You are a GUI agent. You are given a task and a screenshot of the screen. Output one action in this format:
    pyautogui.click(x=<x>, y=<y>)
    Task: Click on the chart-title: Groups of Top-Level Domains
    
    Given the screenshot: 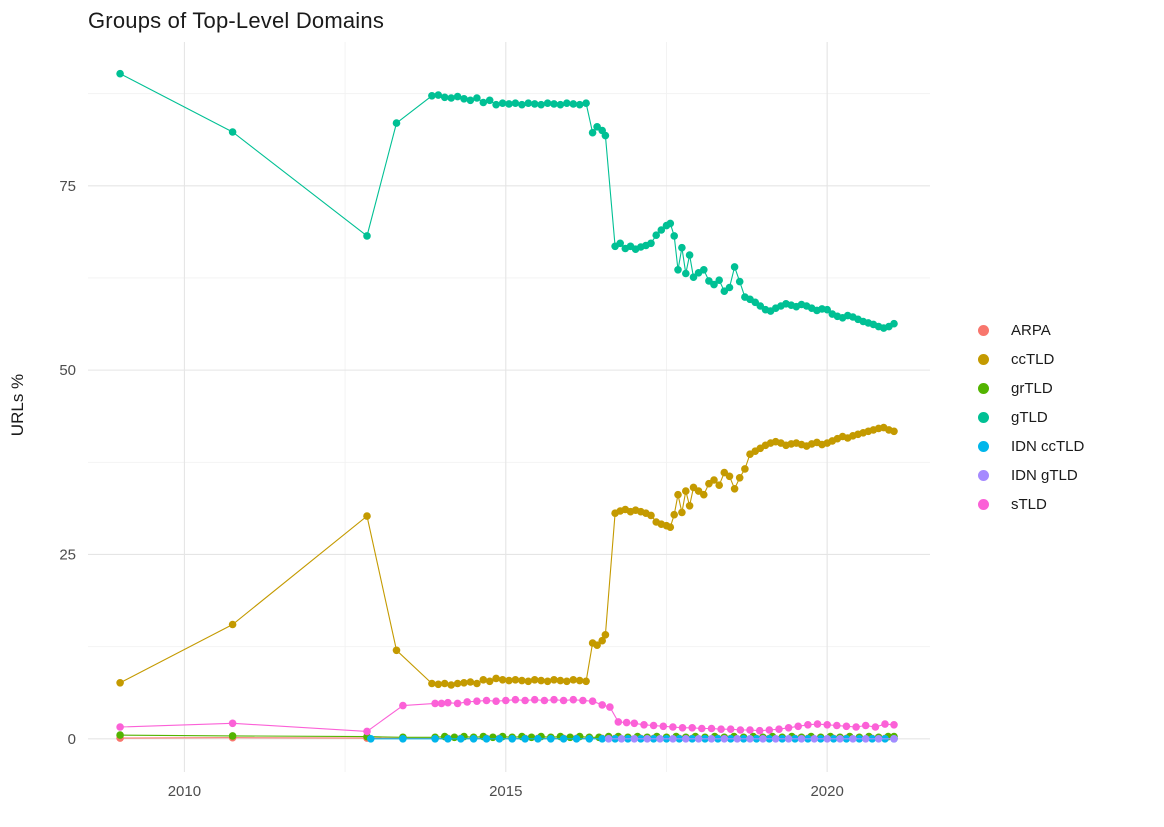 What is the action you would take?
    pyautogui.click(x=236, y=20)
    